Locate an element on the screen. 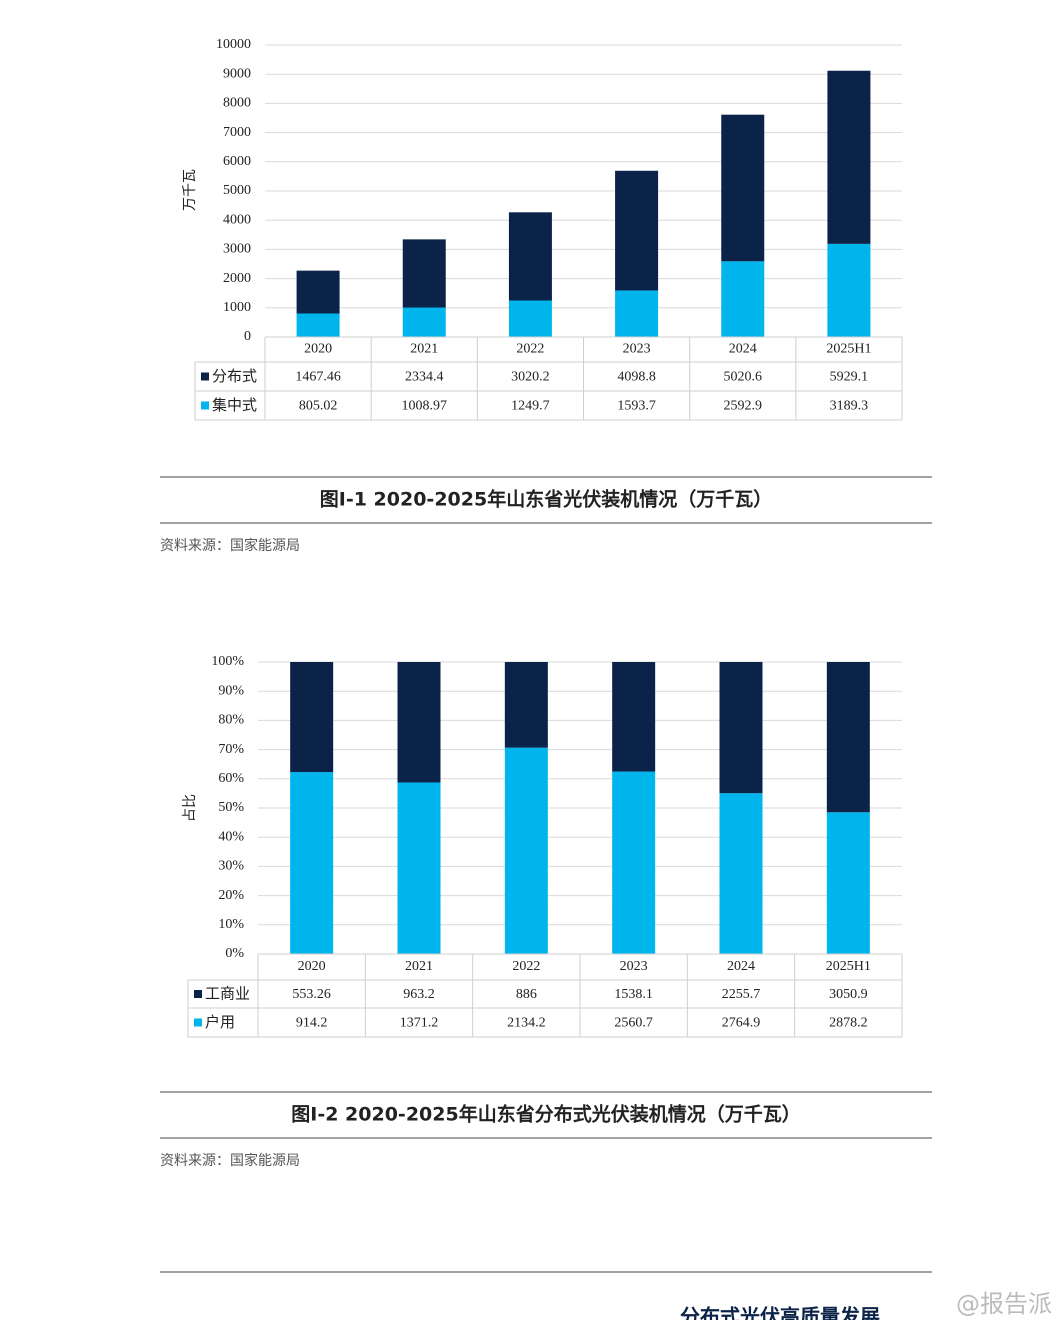  y-axis-label: 万千瓦 is located at coordinates (190, 190).